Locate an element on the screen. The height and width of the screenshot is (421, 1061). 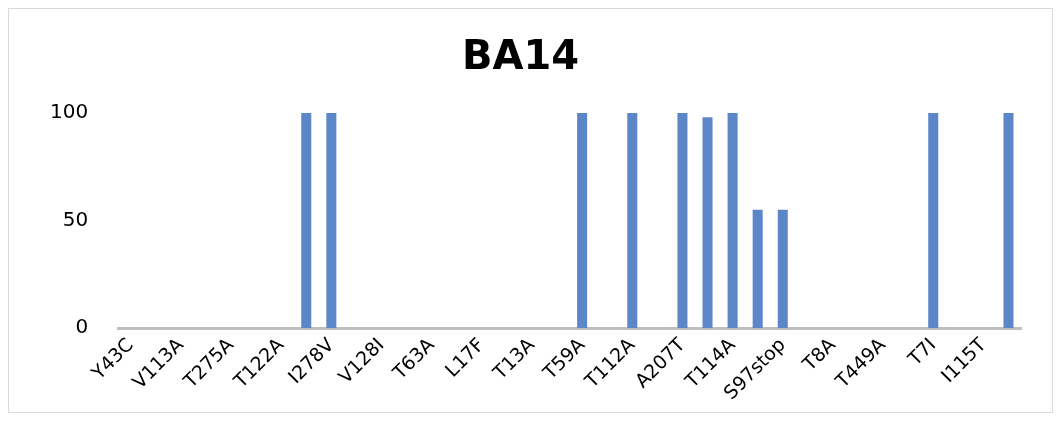
y-tick-label: 0 is located at coordinates (82, 326).